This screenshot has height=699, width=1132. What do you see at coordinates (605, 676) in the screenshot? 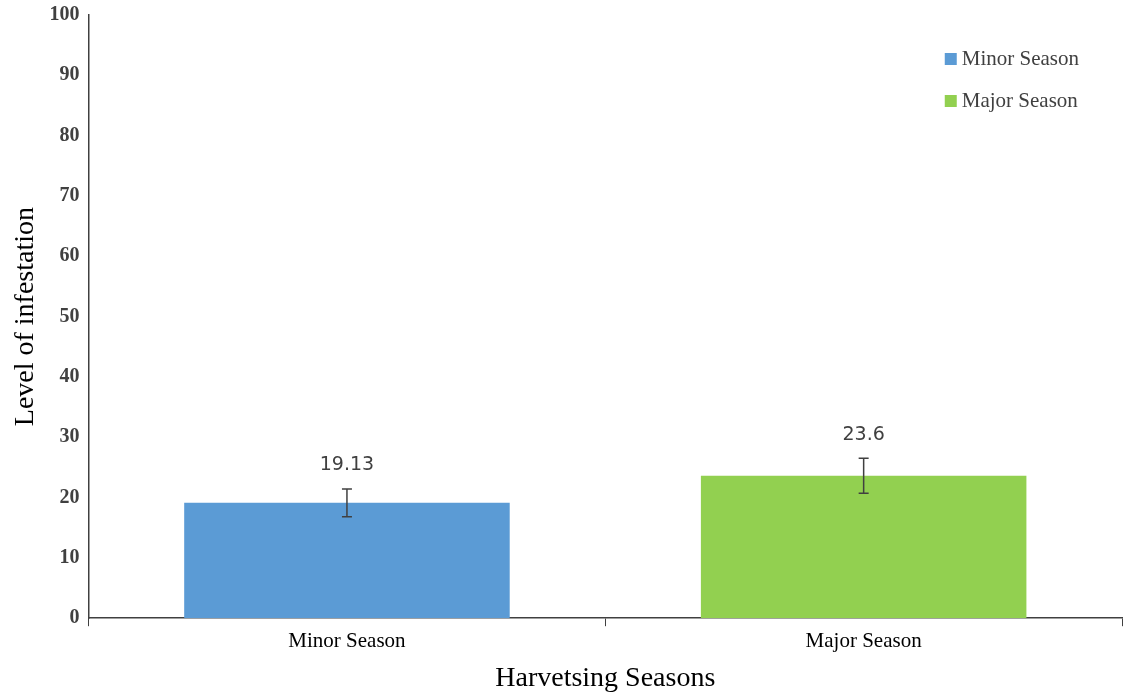
I see `x-axis-title: Harvetsing Seasons` at bounding box center [605, 676].